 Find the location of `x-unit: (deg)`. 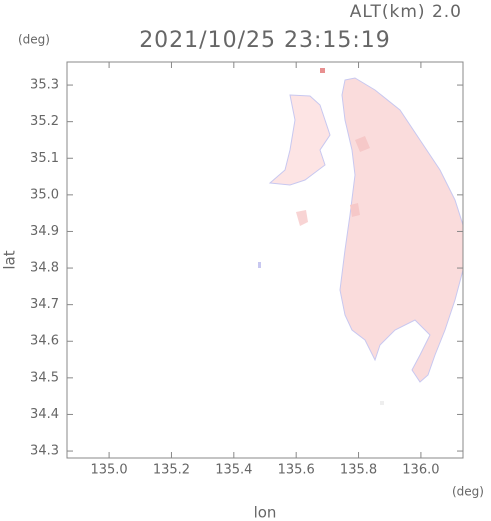

x-unit: (deg) is located at coordinates (468, 492).